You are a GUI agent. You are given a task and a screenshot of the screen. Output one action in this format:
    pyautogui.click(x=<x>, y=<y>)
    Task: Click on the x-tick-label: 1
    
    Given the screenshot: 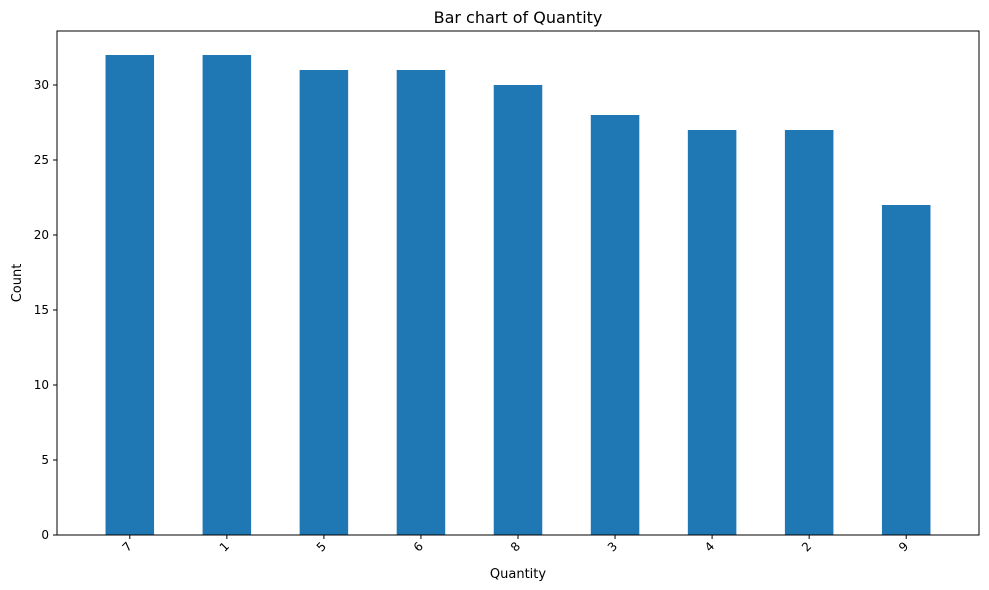 What is the action you would take?
    pyautogui.click(x=224, y=546)
    